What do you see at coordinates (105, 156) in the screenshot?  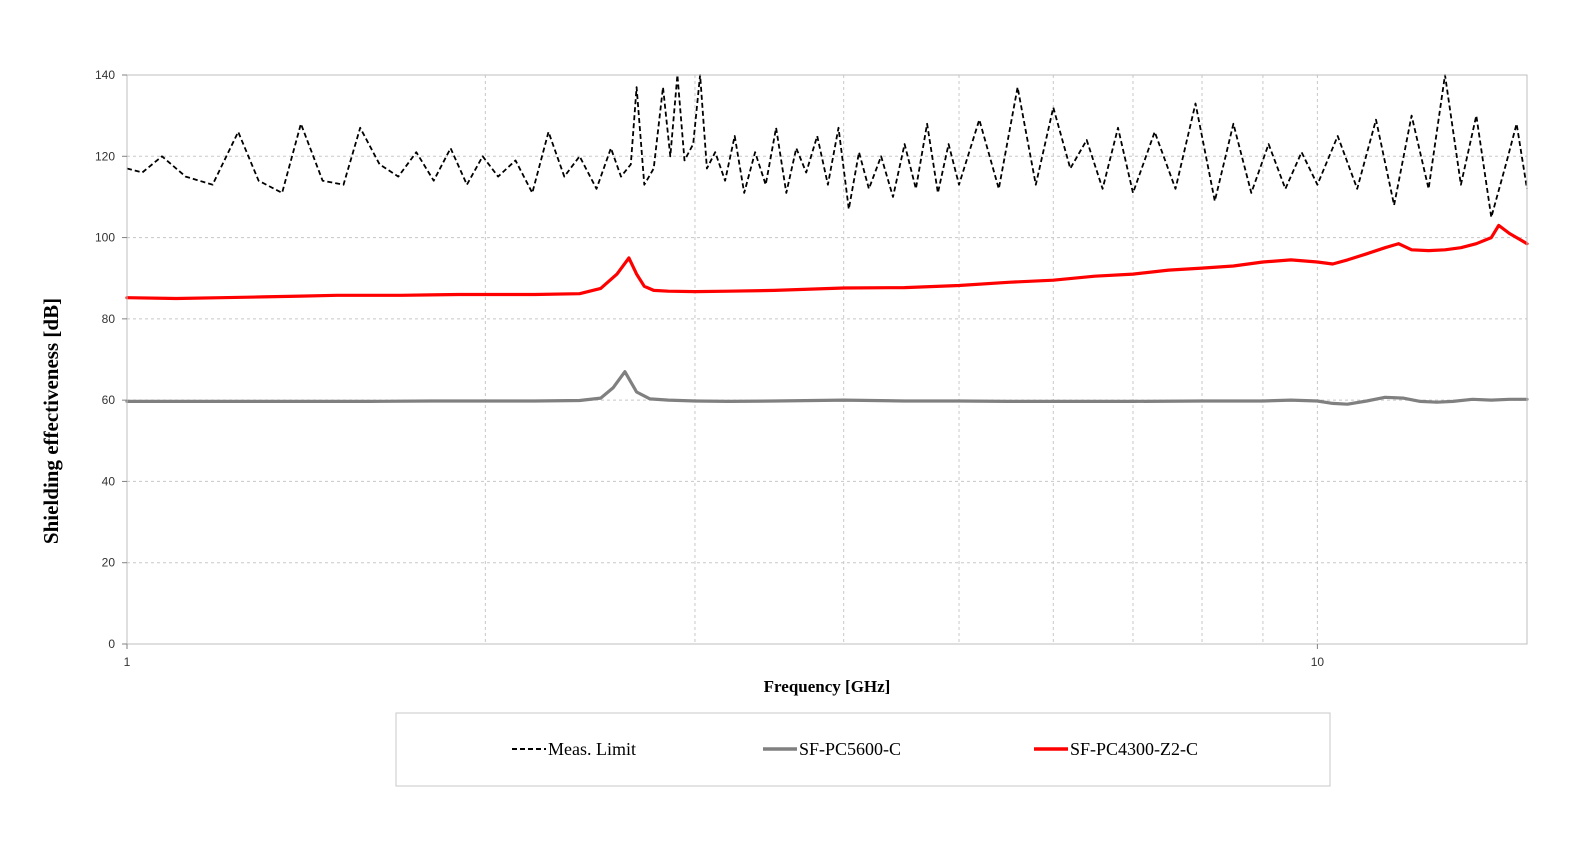 I see `y-tick-label: 120` at bounding box center [105, 156].